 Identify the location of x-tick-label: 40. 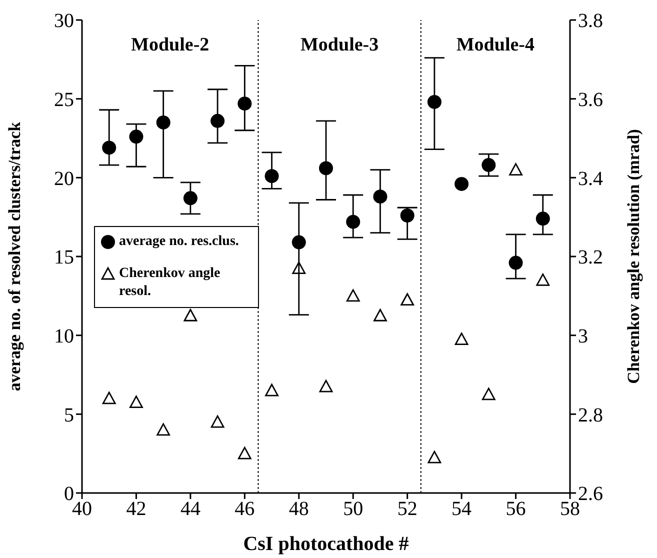
(82, 509).